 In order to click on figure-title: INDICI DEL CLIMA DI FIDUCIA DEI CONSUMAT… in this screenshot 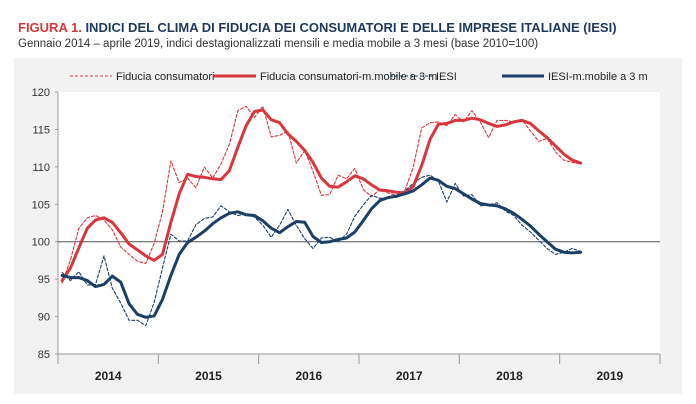, I will do `click(351, 27)`.